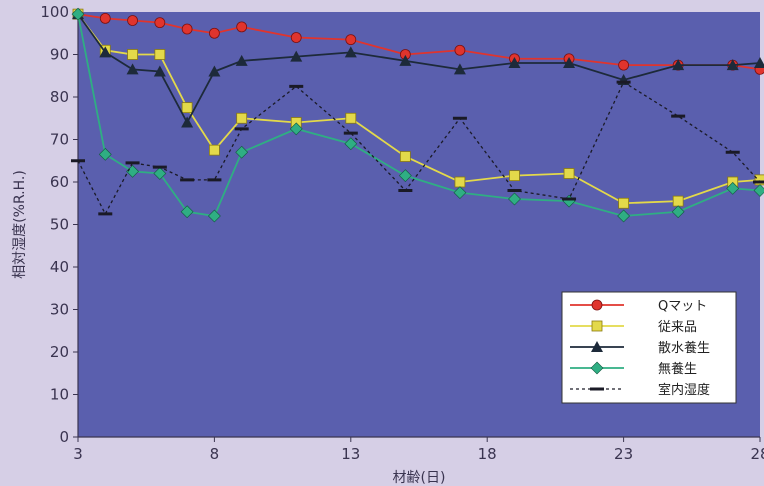 This screenshot has height=486, width=764. What do you see at coordinates (59, 225) in the screenshot?
I see `y-tick-label: 50` at bounding box center [59, 225].